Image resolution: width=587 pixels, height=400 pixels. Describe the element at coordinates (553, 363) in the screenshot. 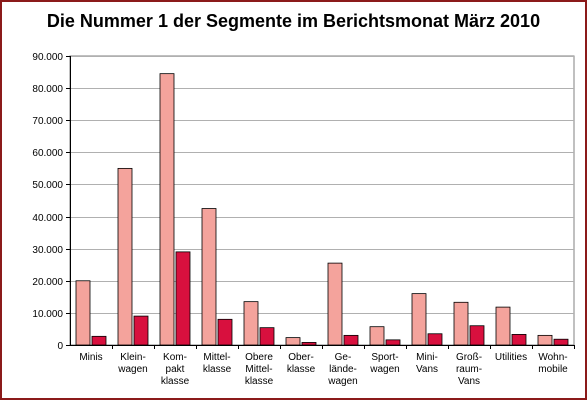

I see `category-label: Wohn-mobile` at that location.